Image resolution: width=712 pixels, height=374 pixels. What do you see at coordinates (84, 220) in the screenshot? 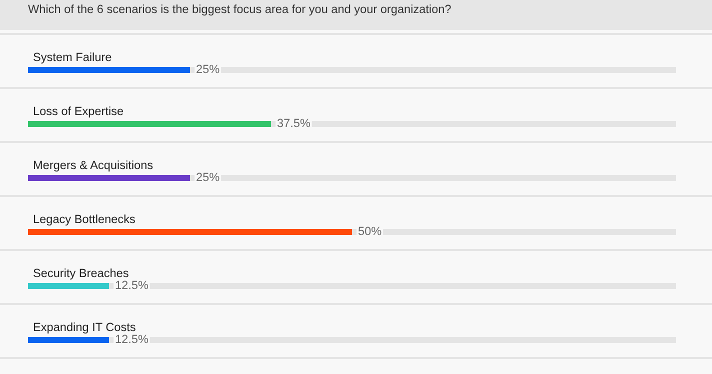
I see `y-tick-label: Legacy Bottlenecks` at bounding box center [84, 220].